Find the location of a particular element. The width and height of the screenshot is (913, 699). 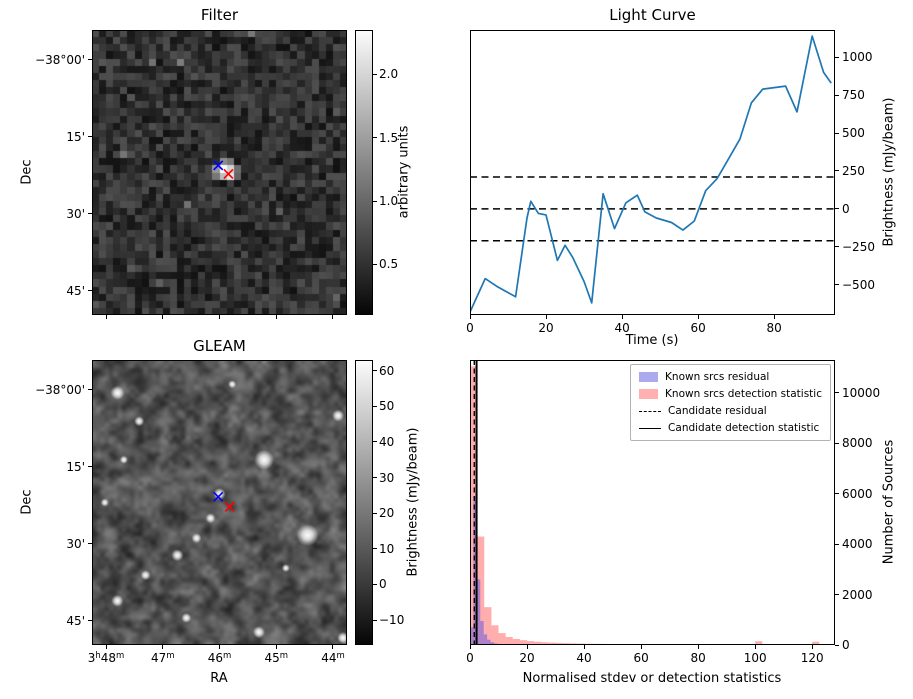

gleam-ylabel: Dec is located at coordinates (27, 502).